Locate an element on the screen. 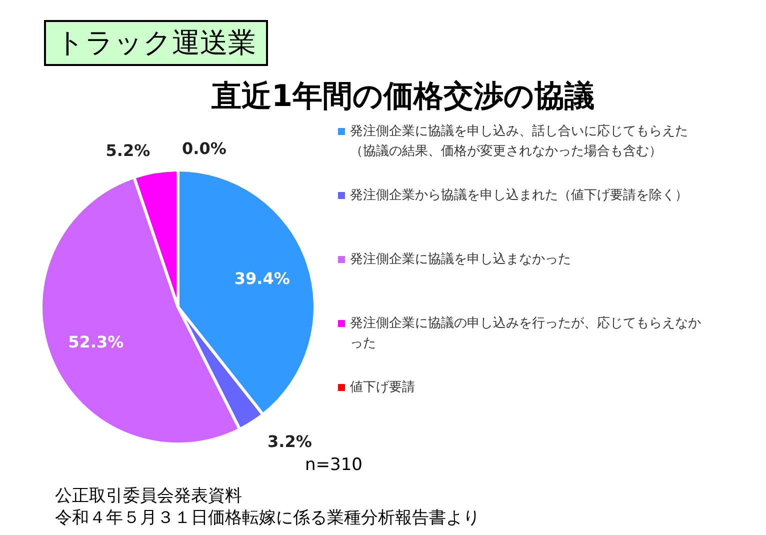 The height and width of the screenshot is (535, 766). chart-title: トラック運送業 is located at coordinates (156, 43).